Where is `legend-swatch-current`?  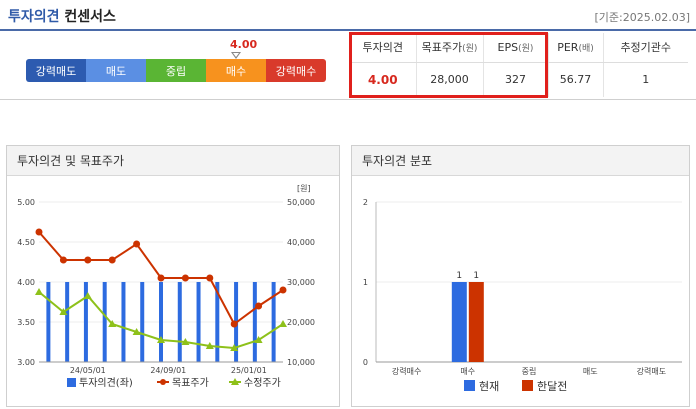
legend-swatch-current is located at coordinates (469, 385).